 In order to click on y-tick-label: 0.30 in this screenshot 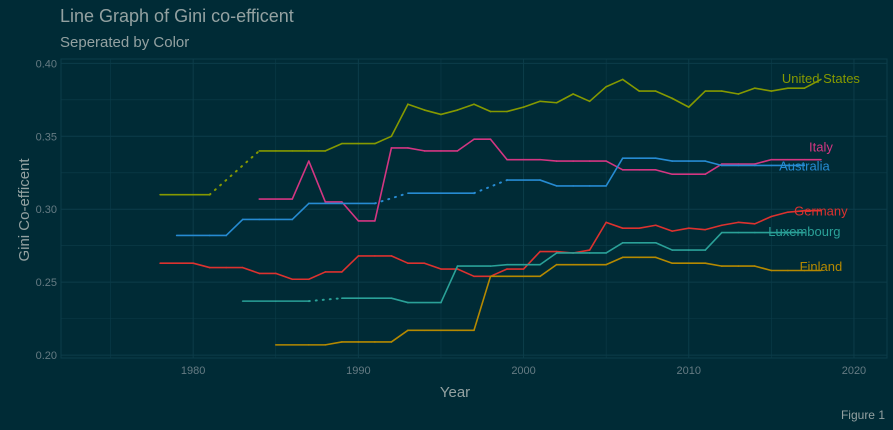, I will do `click(46, 210)`.